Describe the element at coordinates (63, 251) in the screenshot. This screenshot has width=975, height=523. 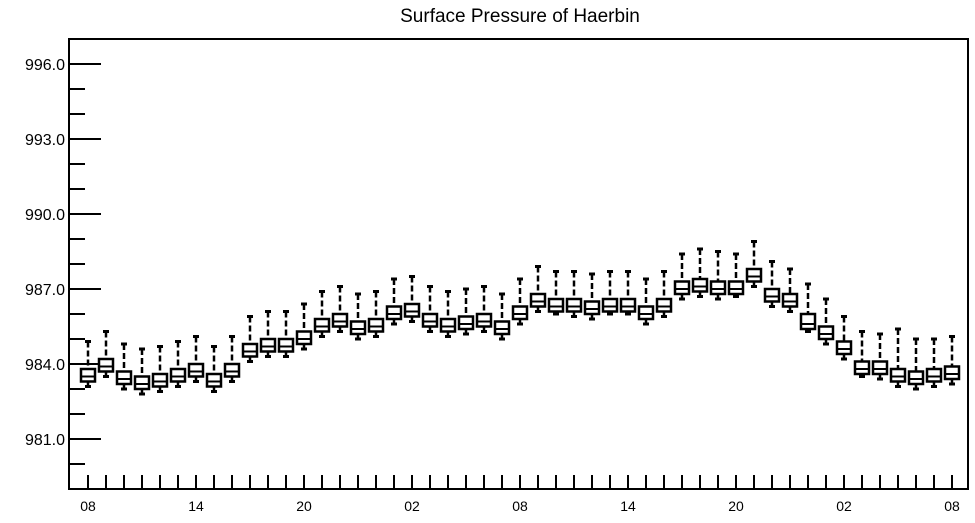
I see `y-axis: 981.0 984.0 987.0 990.0 993.0 996.0` at that location.